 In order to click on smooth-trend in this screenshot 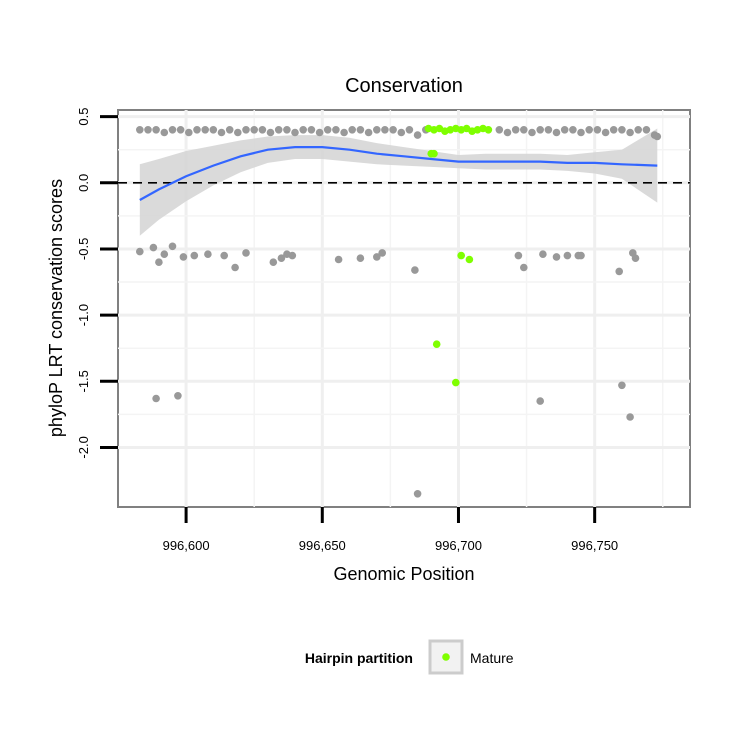, I will do `click(398, 173)`.